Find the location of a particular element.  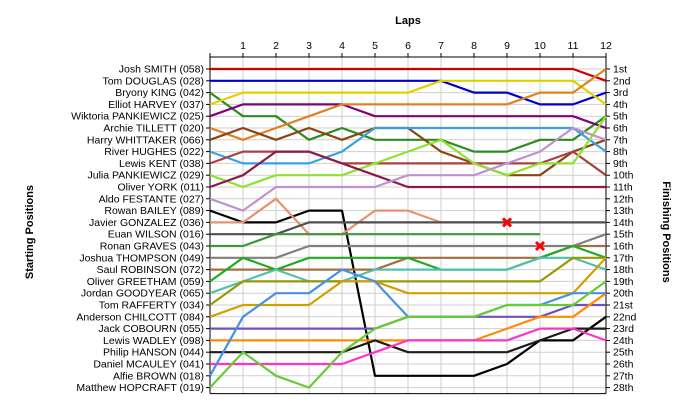

finishing-position-label: 12th is located at coordinates (623, 199).